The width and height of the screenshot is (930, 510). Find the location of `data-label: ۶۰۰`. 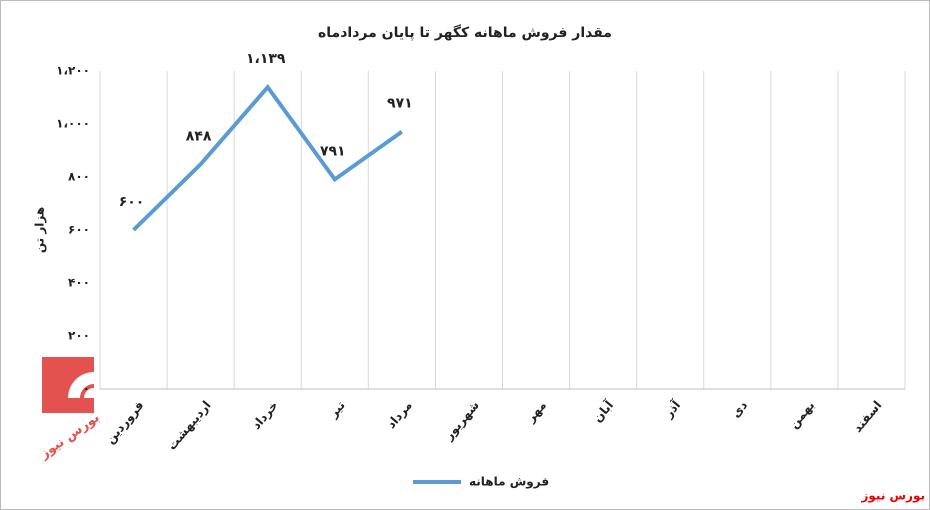

data-label: ۶۰۰ is located at coordinates (132, 202).